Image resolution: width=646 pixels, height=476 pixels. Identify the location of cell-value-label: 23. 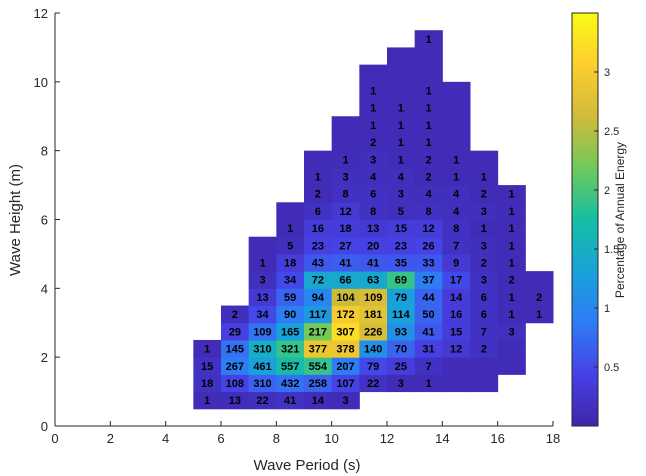
(318, 246).